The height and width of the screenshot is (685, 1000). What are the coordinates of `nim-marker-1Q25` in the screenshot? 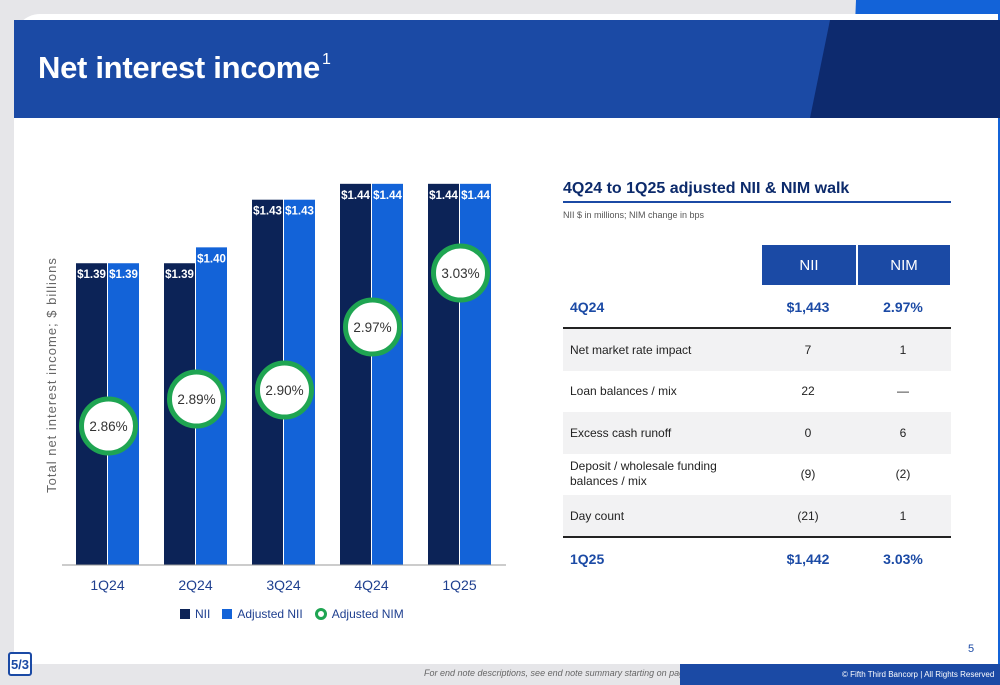 It's located at (460, 273).